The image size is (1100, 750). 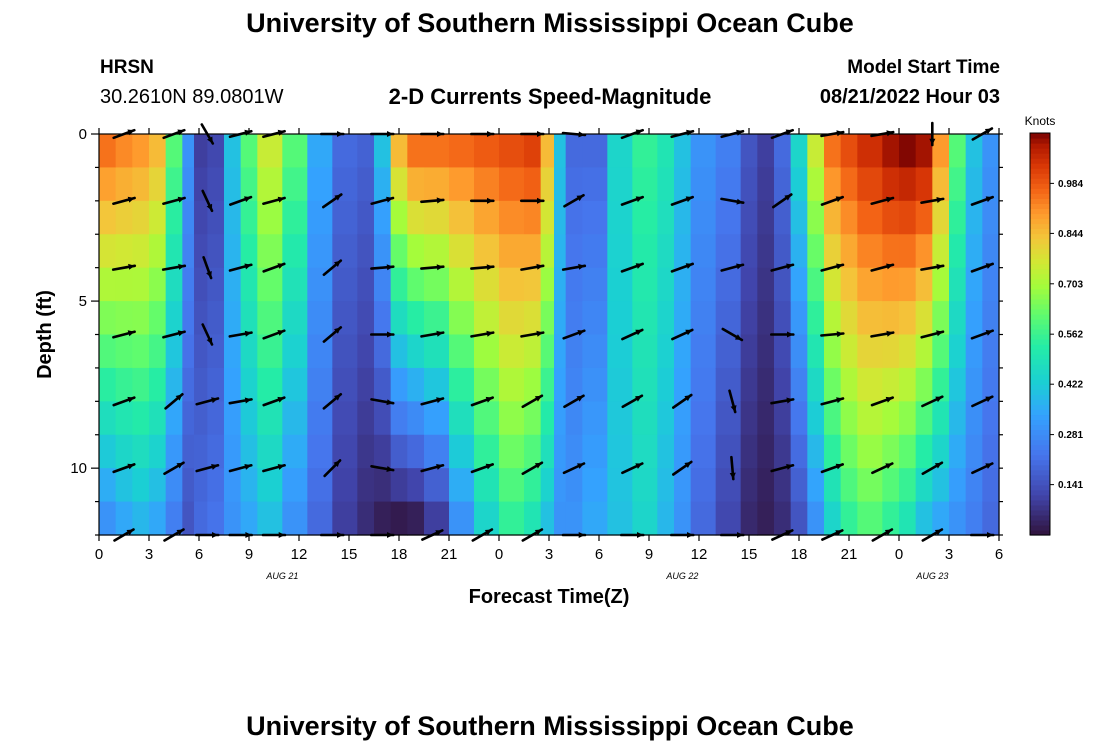 I want to click on colorbar-label: Knots, so click(x=1040, y=121).